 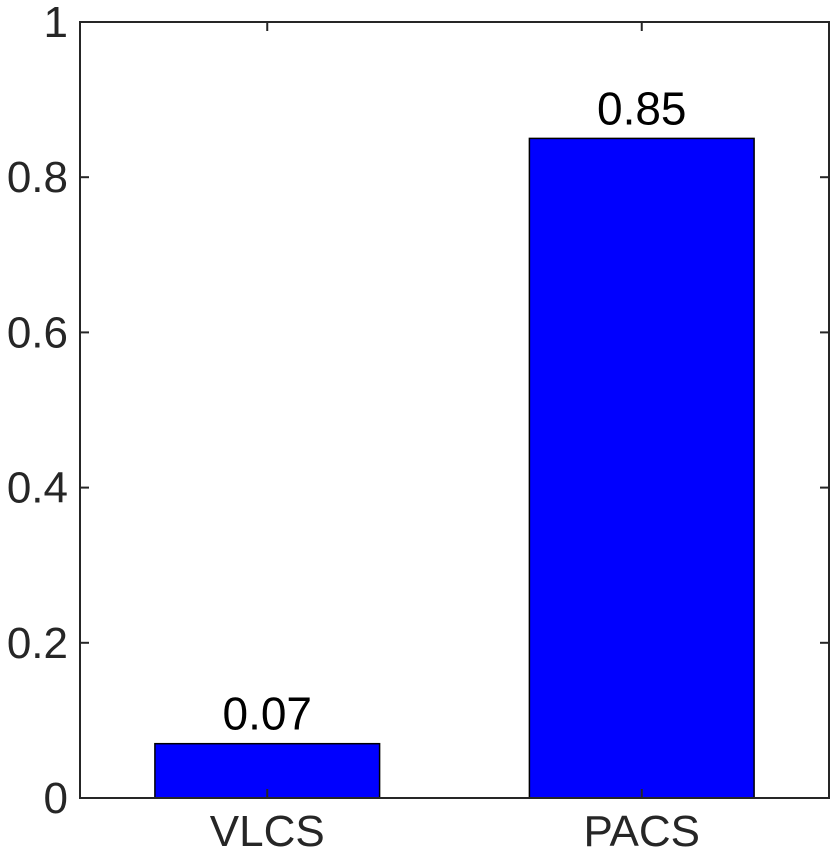 I want to click on y-tick-label: 0.8, so click(x=37, y=177).